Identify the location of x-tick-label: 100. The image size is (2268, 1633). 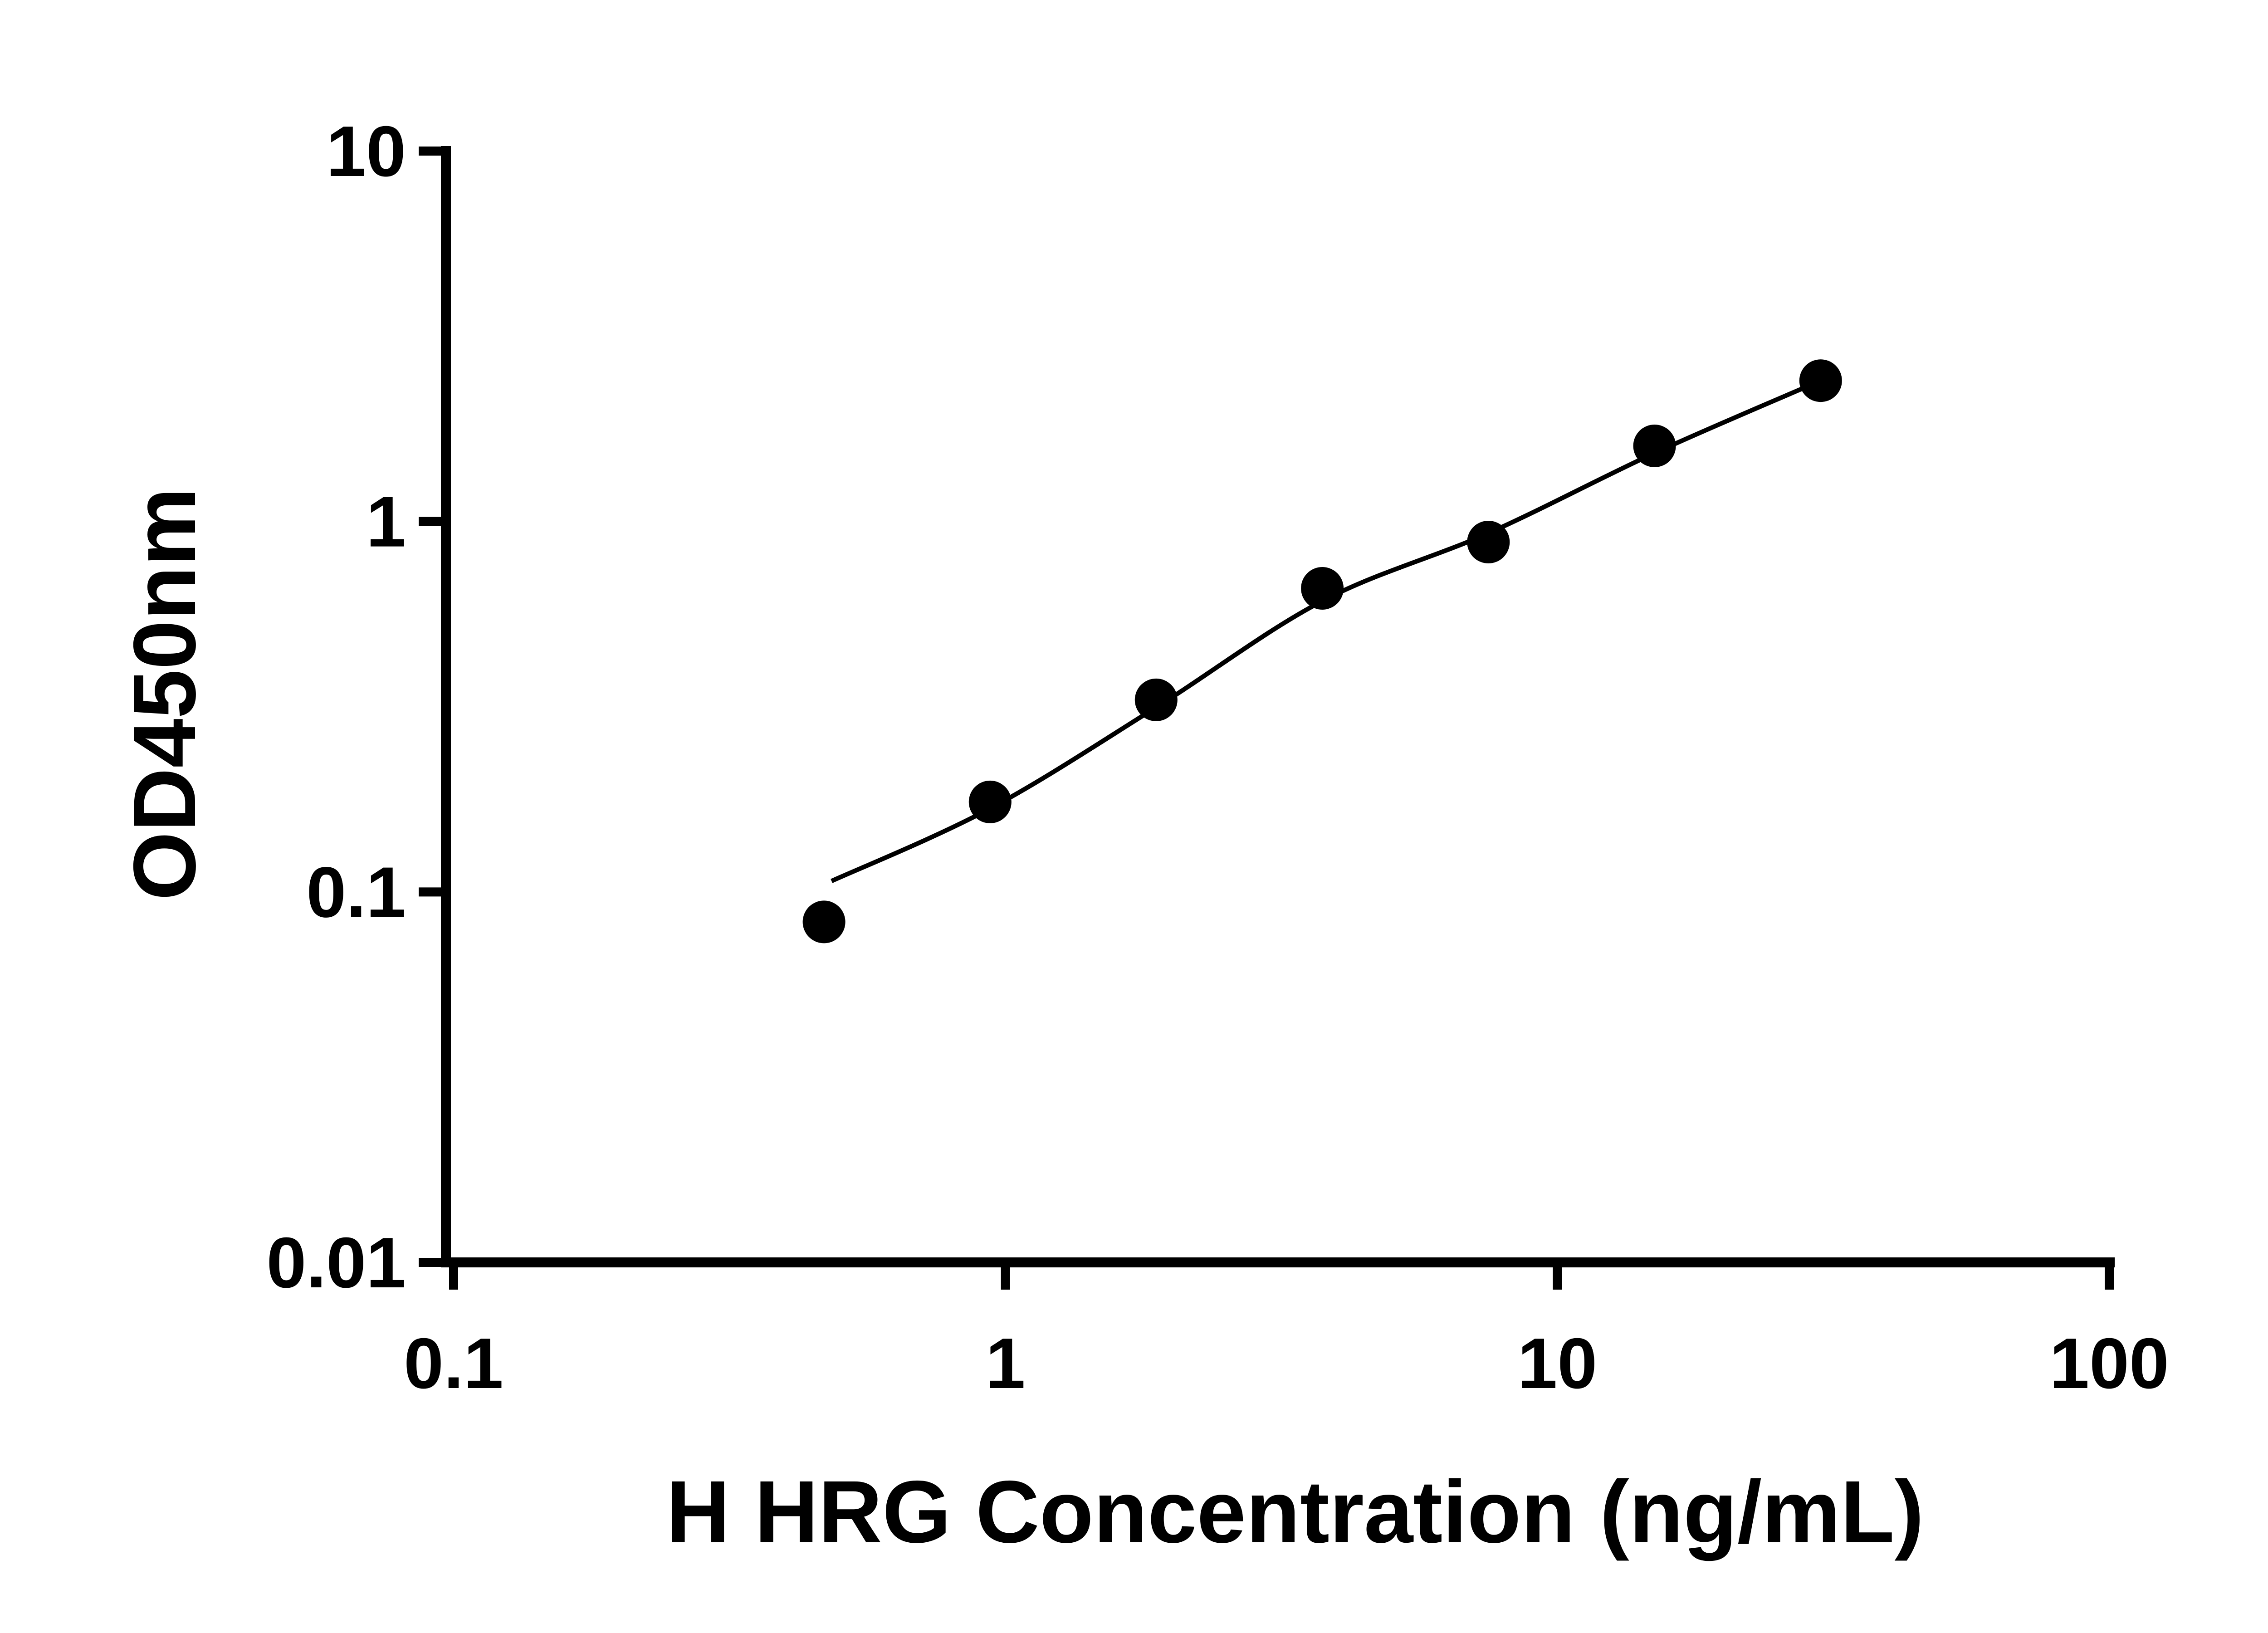
(2109, 1363).